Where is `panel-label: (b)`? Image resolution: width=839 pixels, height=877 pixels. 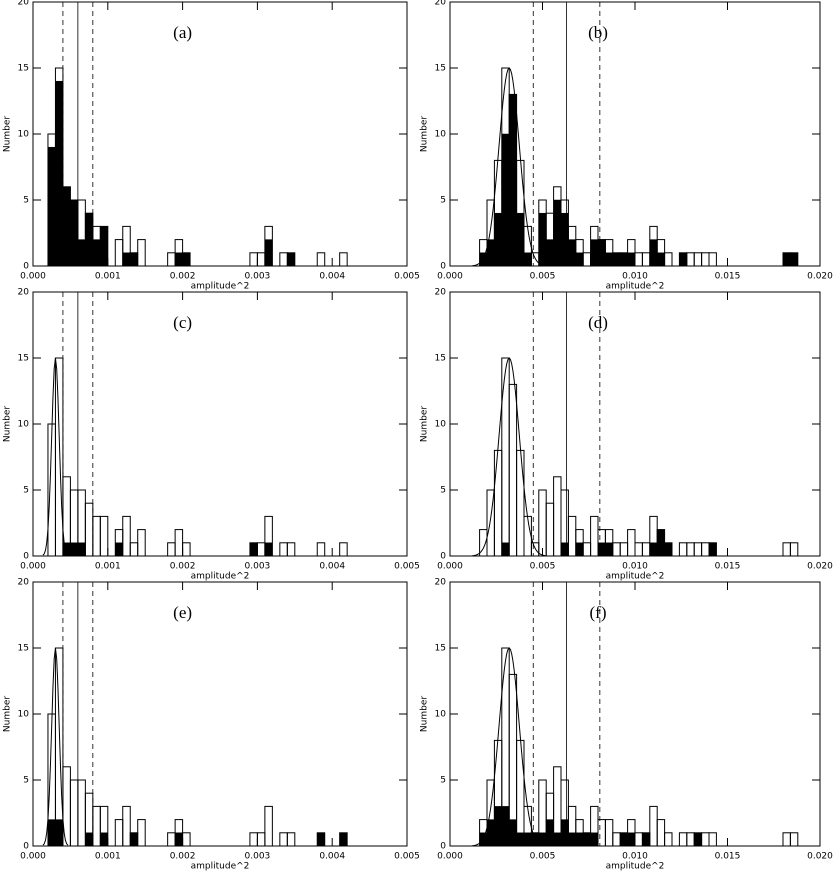
panel-label: (b) is located at coordinates (598, 32).